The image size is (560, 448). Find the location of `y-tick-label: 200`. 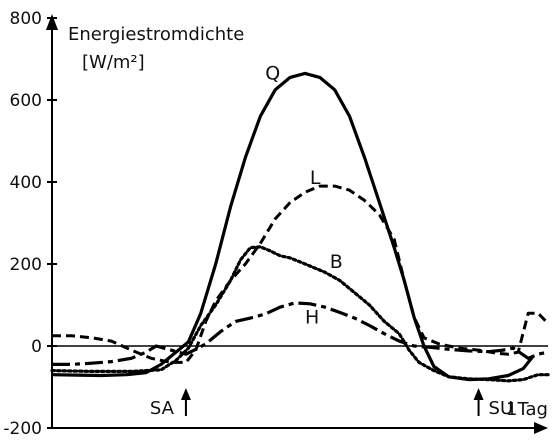

y-tick-label: 200 is located at coordinates (26, 265).